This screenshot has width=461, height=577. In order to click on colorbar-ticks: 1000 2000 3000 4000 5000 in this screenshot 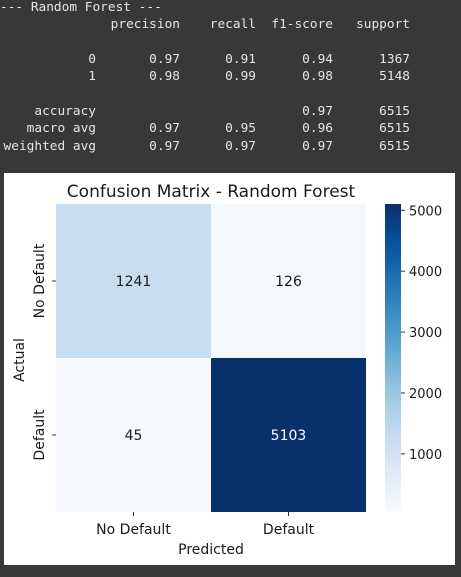, I will do `click(421, 333)`.